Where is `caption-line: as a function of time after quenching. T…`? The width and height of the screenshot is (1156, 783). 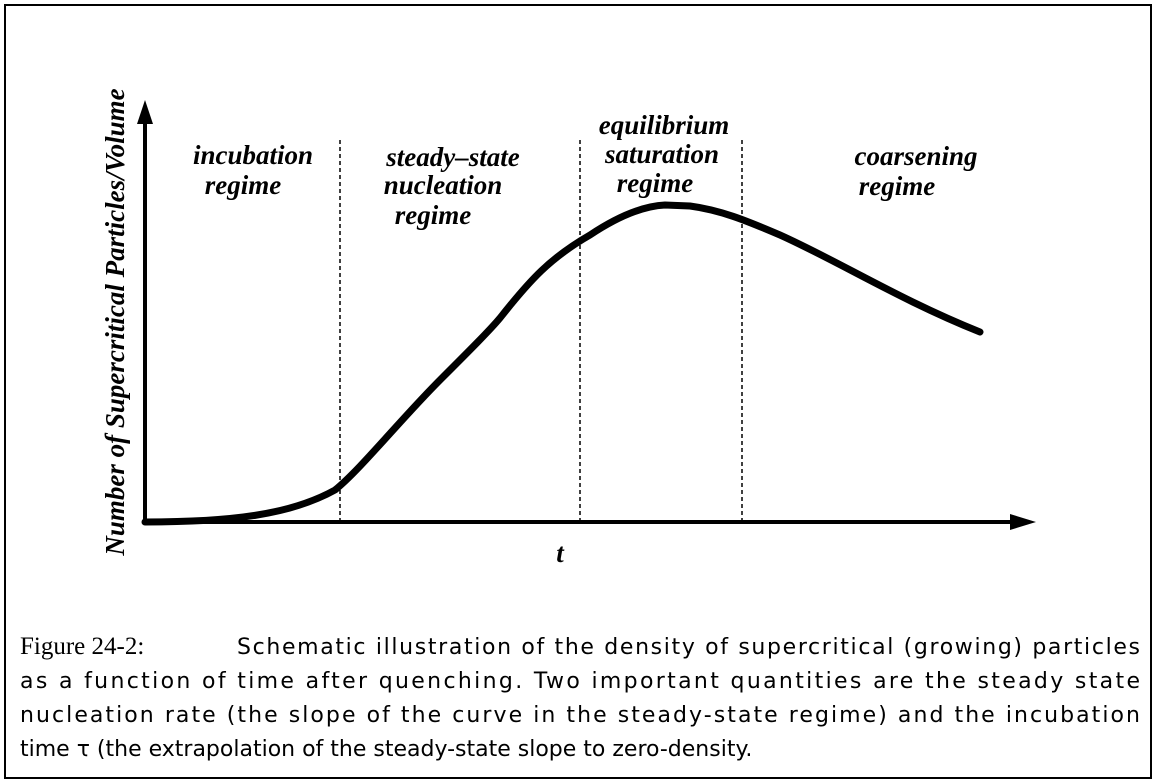
caption-line: as a function of time after quenching. T… is located at coordinates (580, 681).